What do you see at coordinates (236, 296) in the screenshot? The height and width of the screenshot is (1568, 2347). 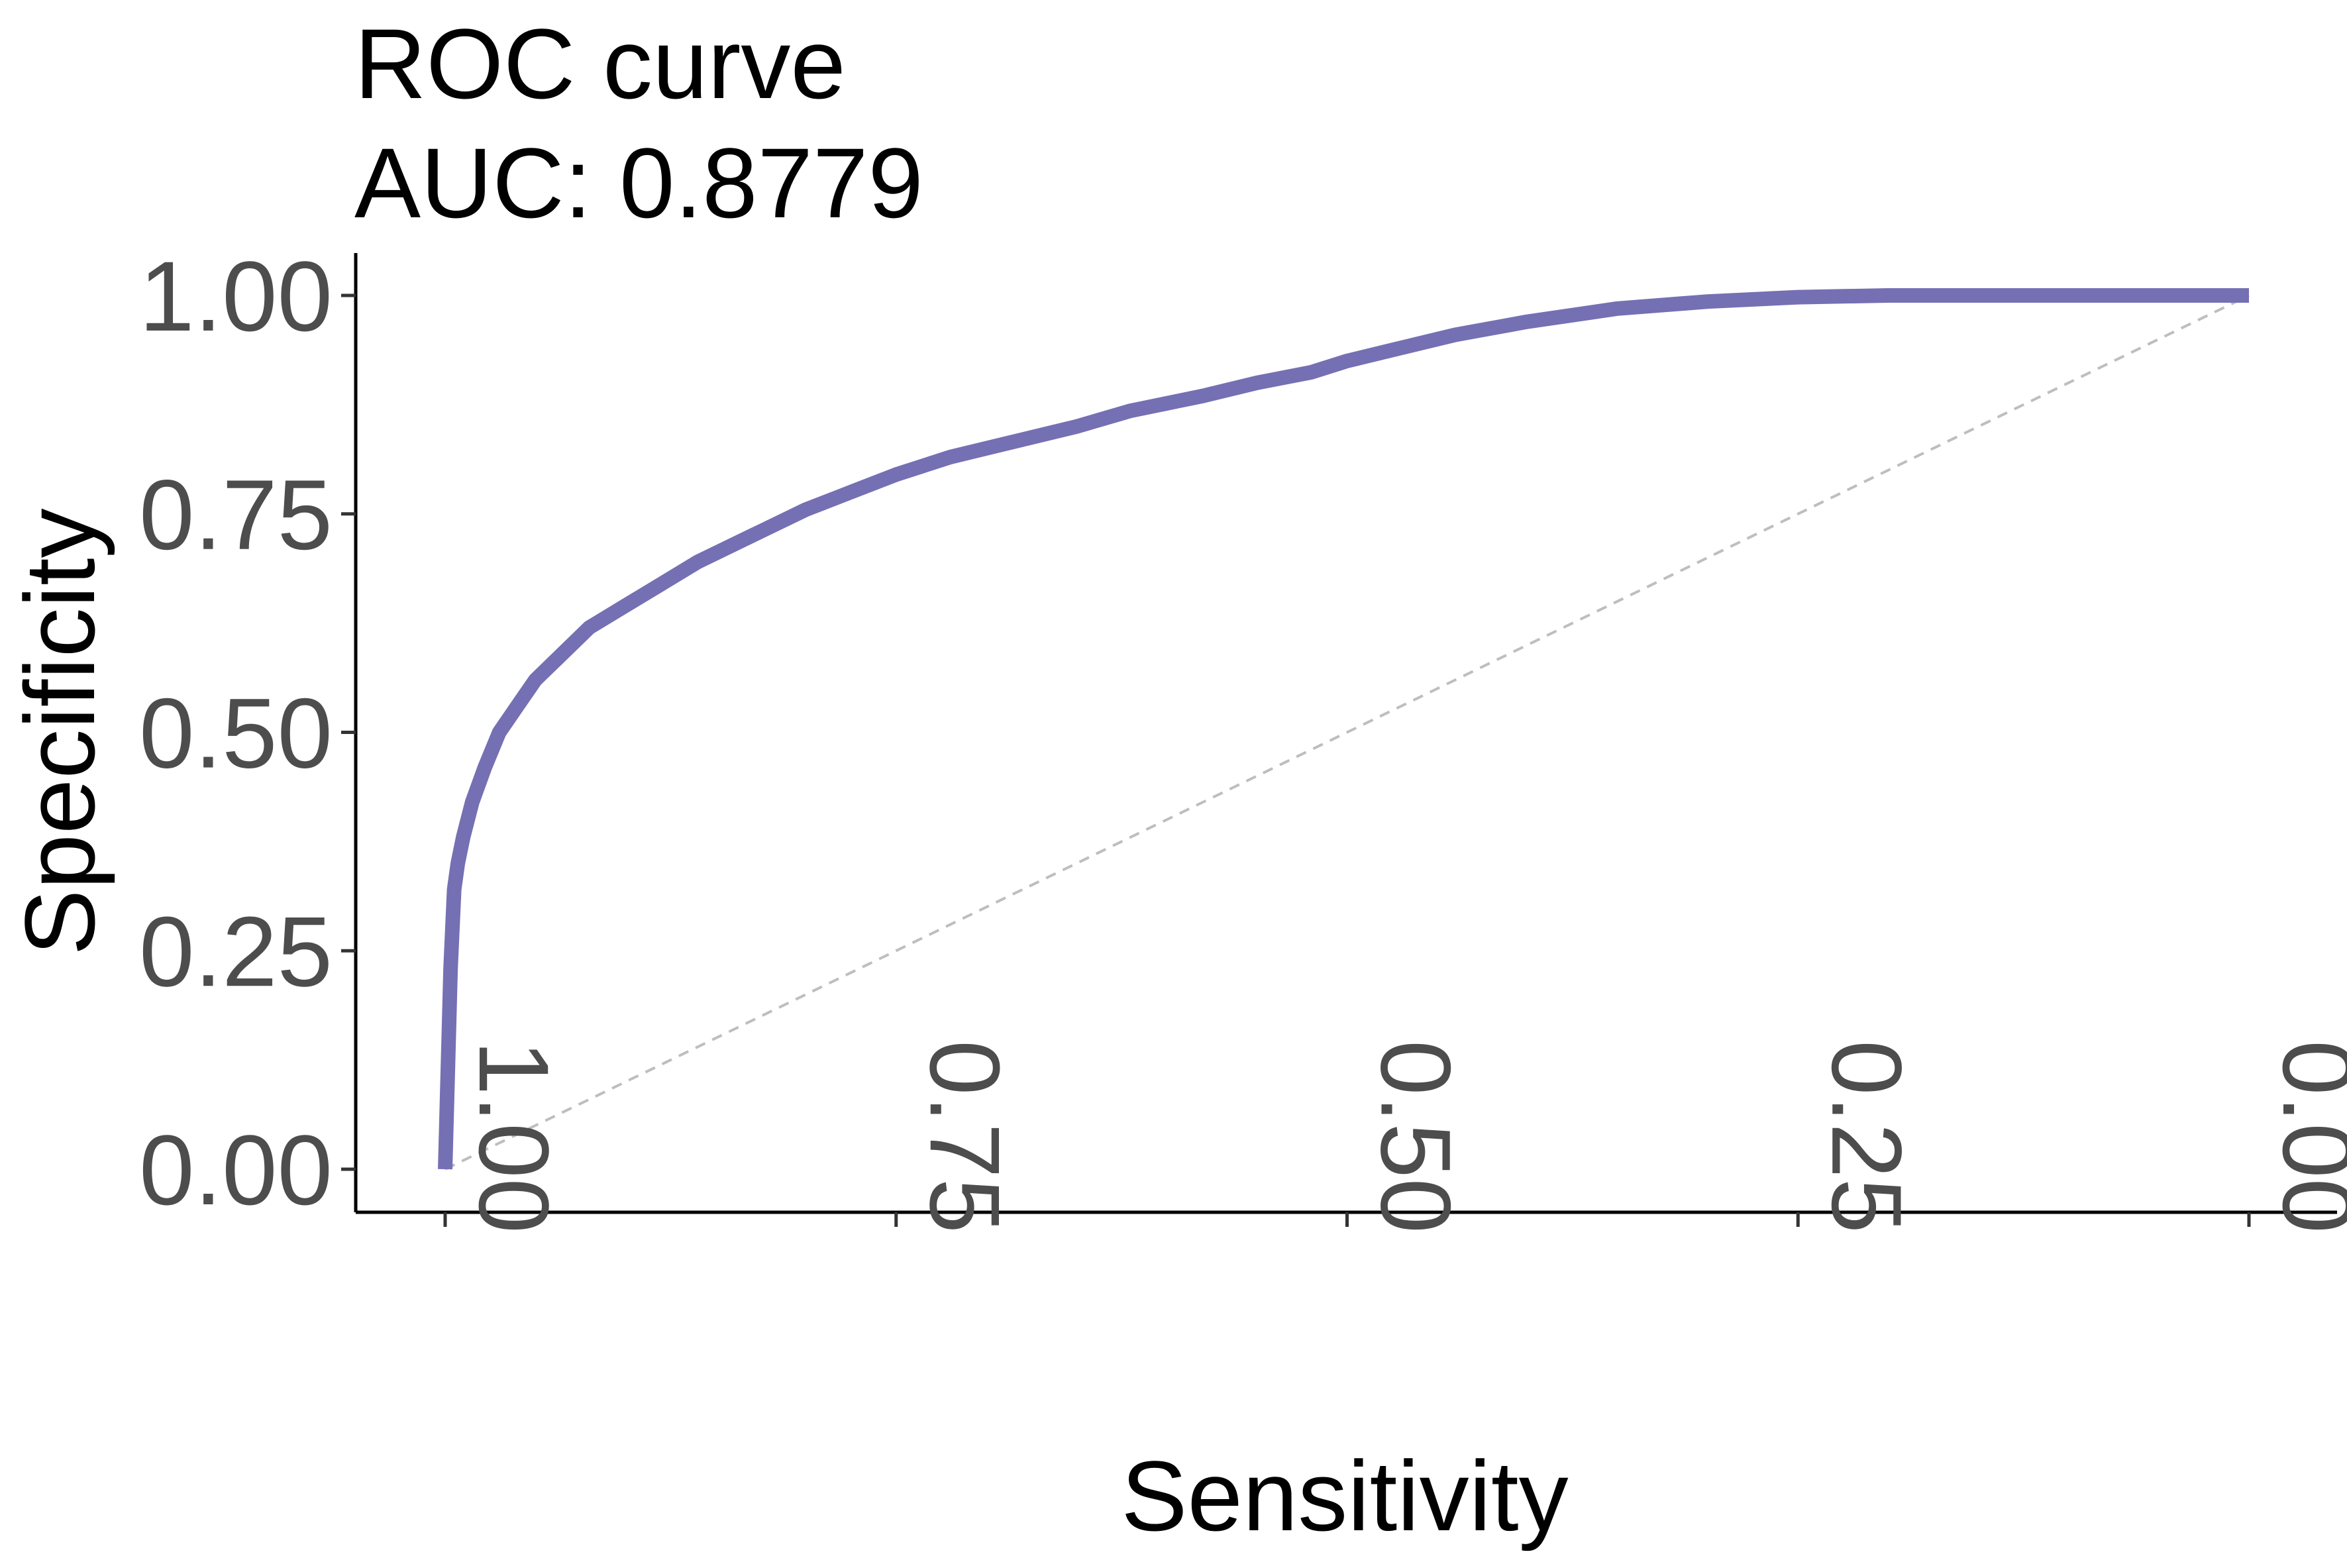 I see `y-tick-label: 1.00` at bounding box center [236, 296].